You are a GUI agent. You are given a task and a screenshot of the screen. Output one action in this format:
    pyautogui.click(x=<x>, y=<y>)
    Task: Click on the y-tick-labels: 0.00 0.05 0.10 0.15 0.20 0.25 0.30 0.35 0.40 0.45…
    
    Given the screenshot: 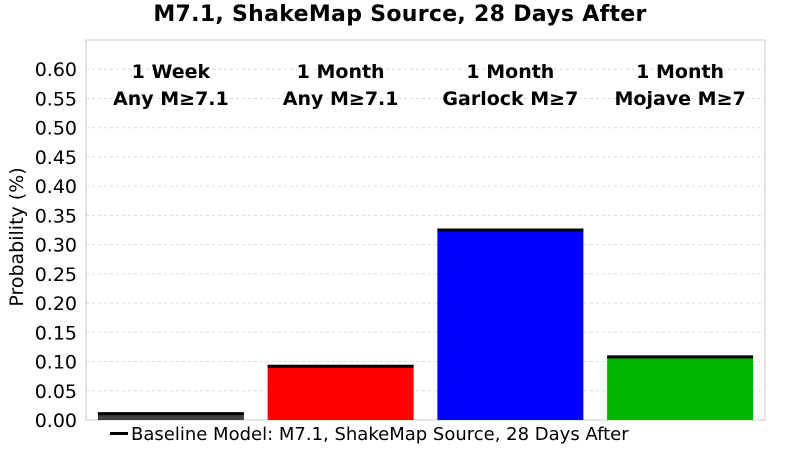 What is the action you would take?
    pyautogui.click(x=56, y=245)
    